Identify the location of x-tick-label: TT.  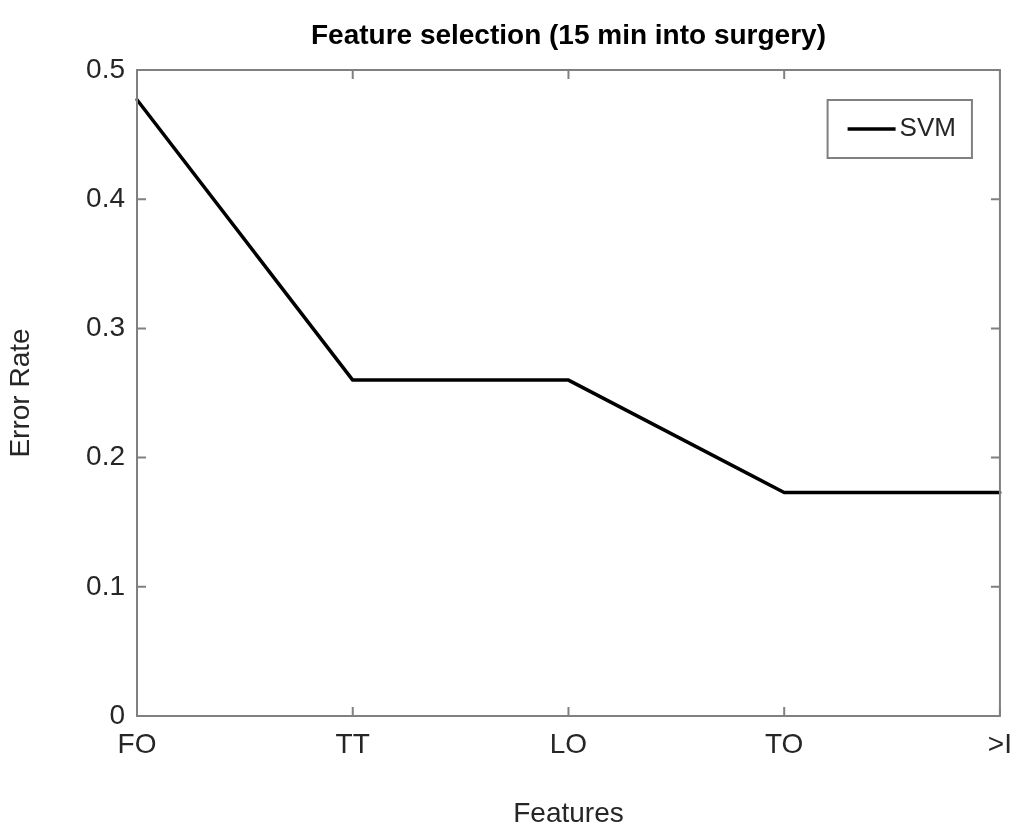
(352, 743).